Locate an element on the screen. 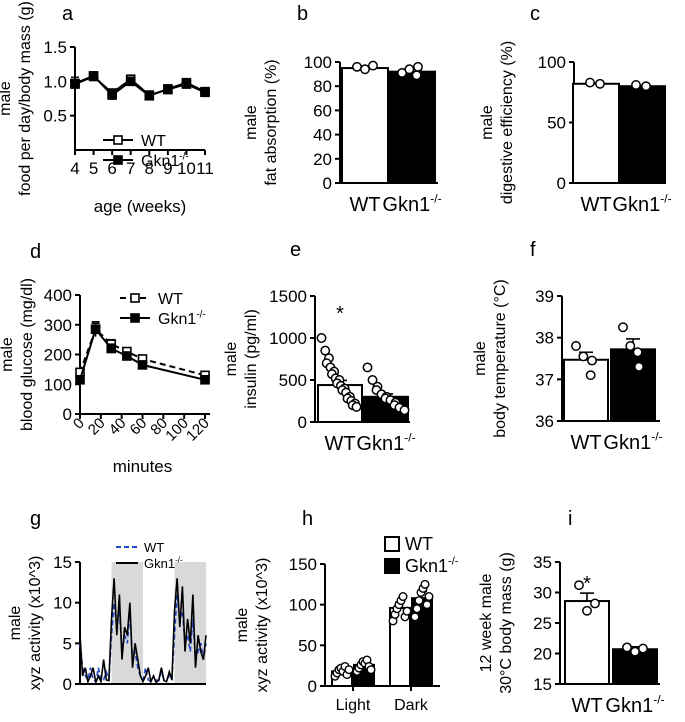 Image resolution: width=685 pixels, height=722 pixels. category-label: Gkn1-/- is located at coordinates (411, 204).